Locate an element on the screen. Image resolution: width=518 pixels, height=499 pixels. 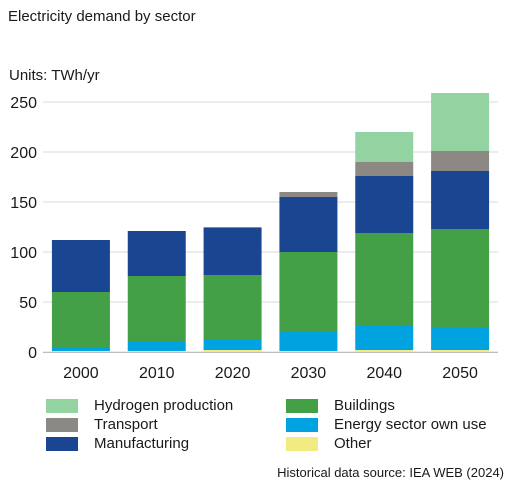
legend-item-other: Other is located at coordinates (329, 443).